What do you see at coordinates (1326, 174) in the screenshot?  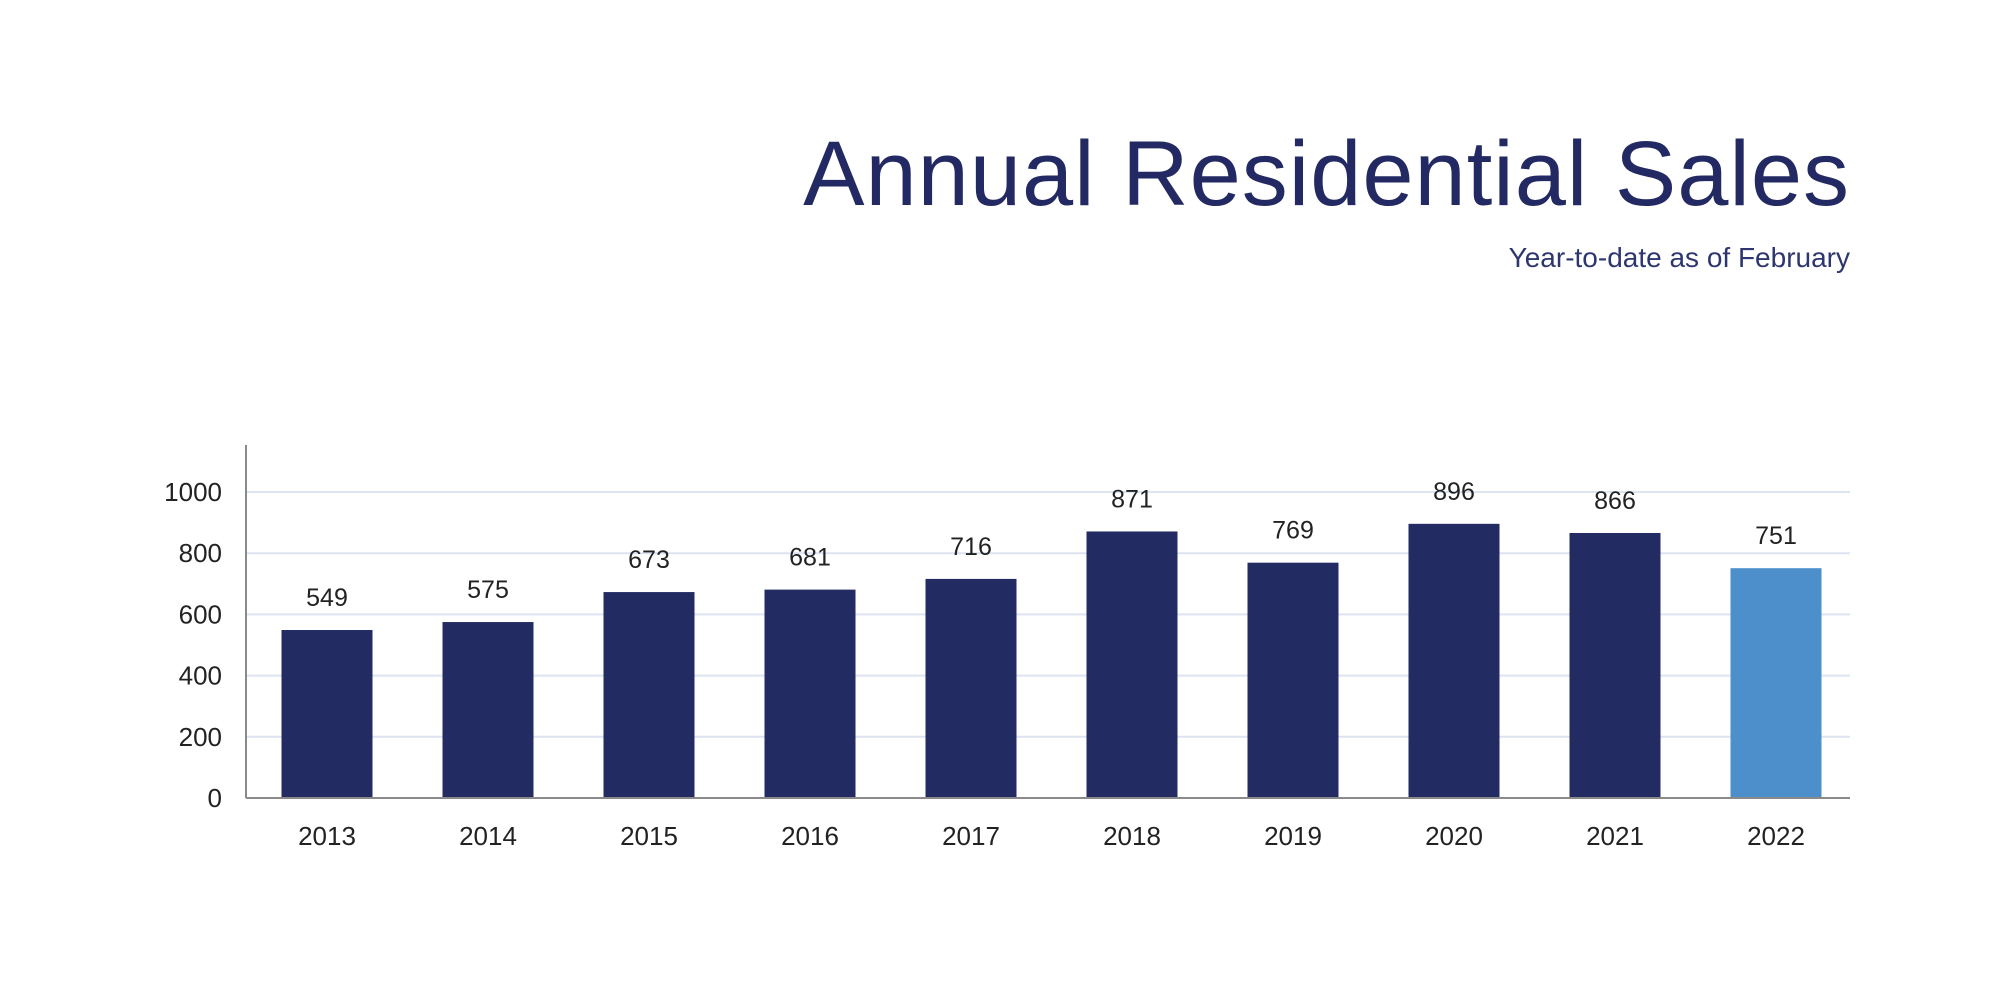 I see `chart-title: Annual Residential Sales` at bounding box center [1326, 174].